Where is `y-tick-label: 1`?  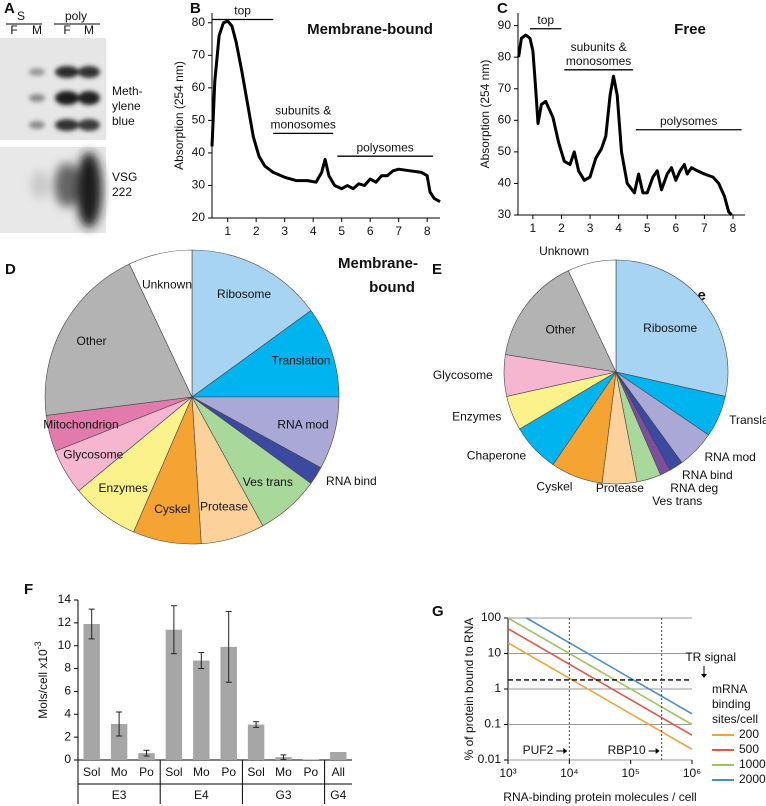 y-tick-label: 1 is located at coordinates (497, 688).